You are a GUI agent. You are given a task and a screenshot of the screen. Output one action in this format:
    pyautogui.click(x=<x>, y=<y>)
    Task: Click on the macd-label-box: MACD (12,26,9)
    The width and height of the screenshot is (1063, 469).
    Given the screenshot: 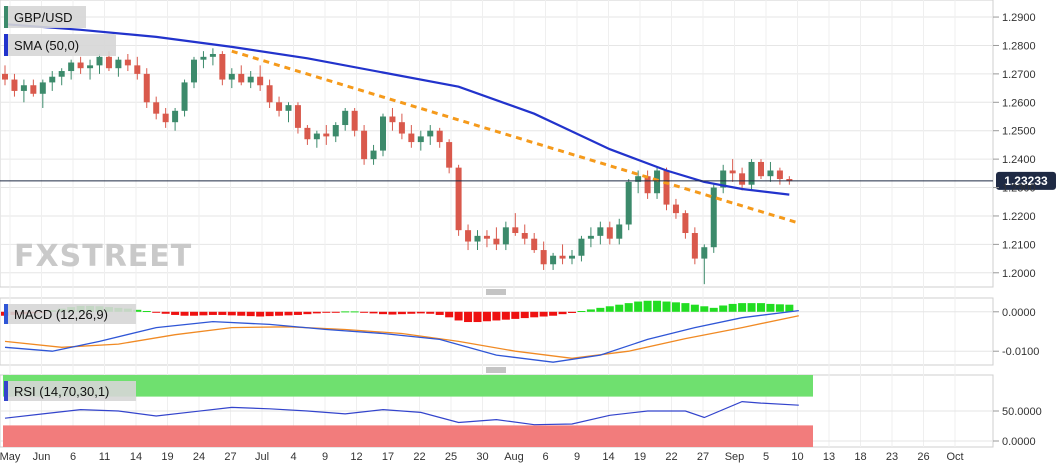 What is the action you would take?
    pyautogui.click(x=70, y=314)
    